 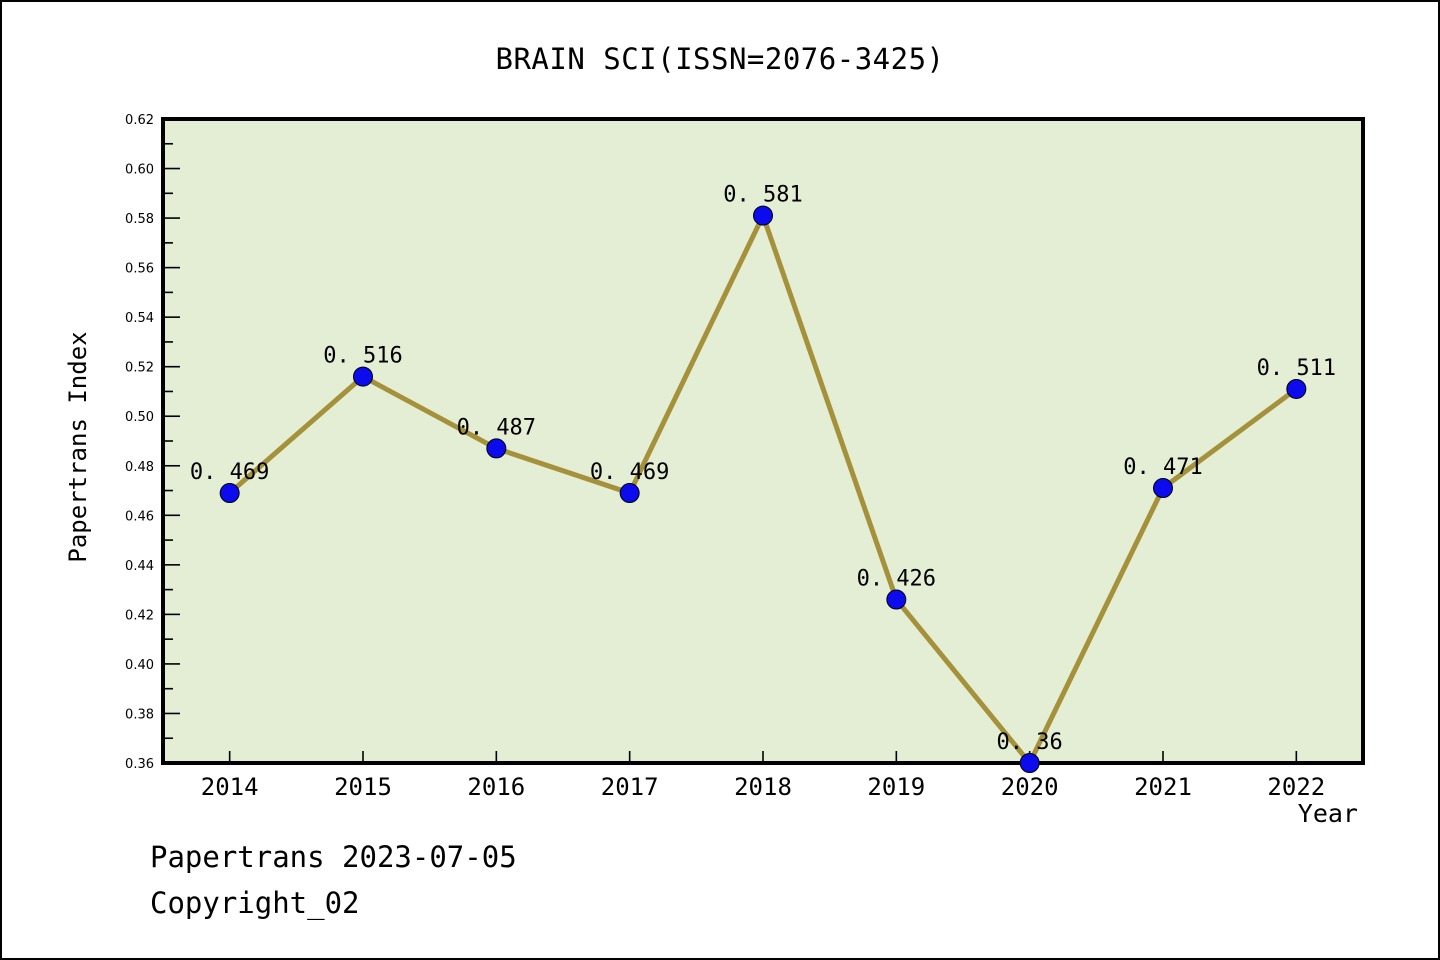 I want to click on x-tick-label: 2019, so click(x=896, y=787).